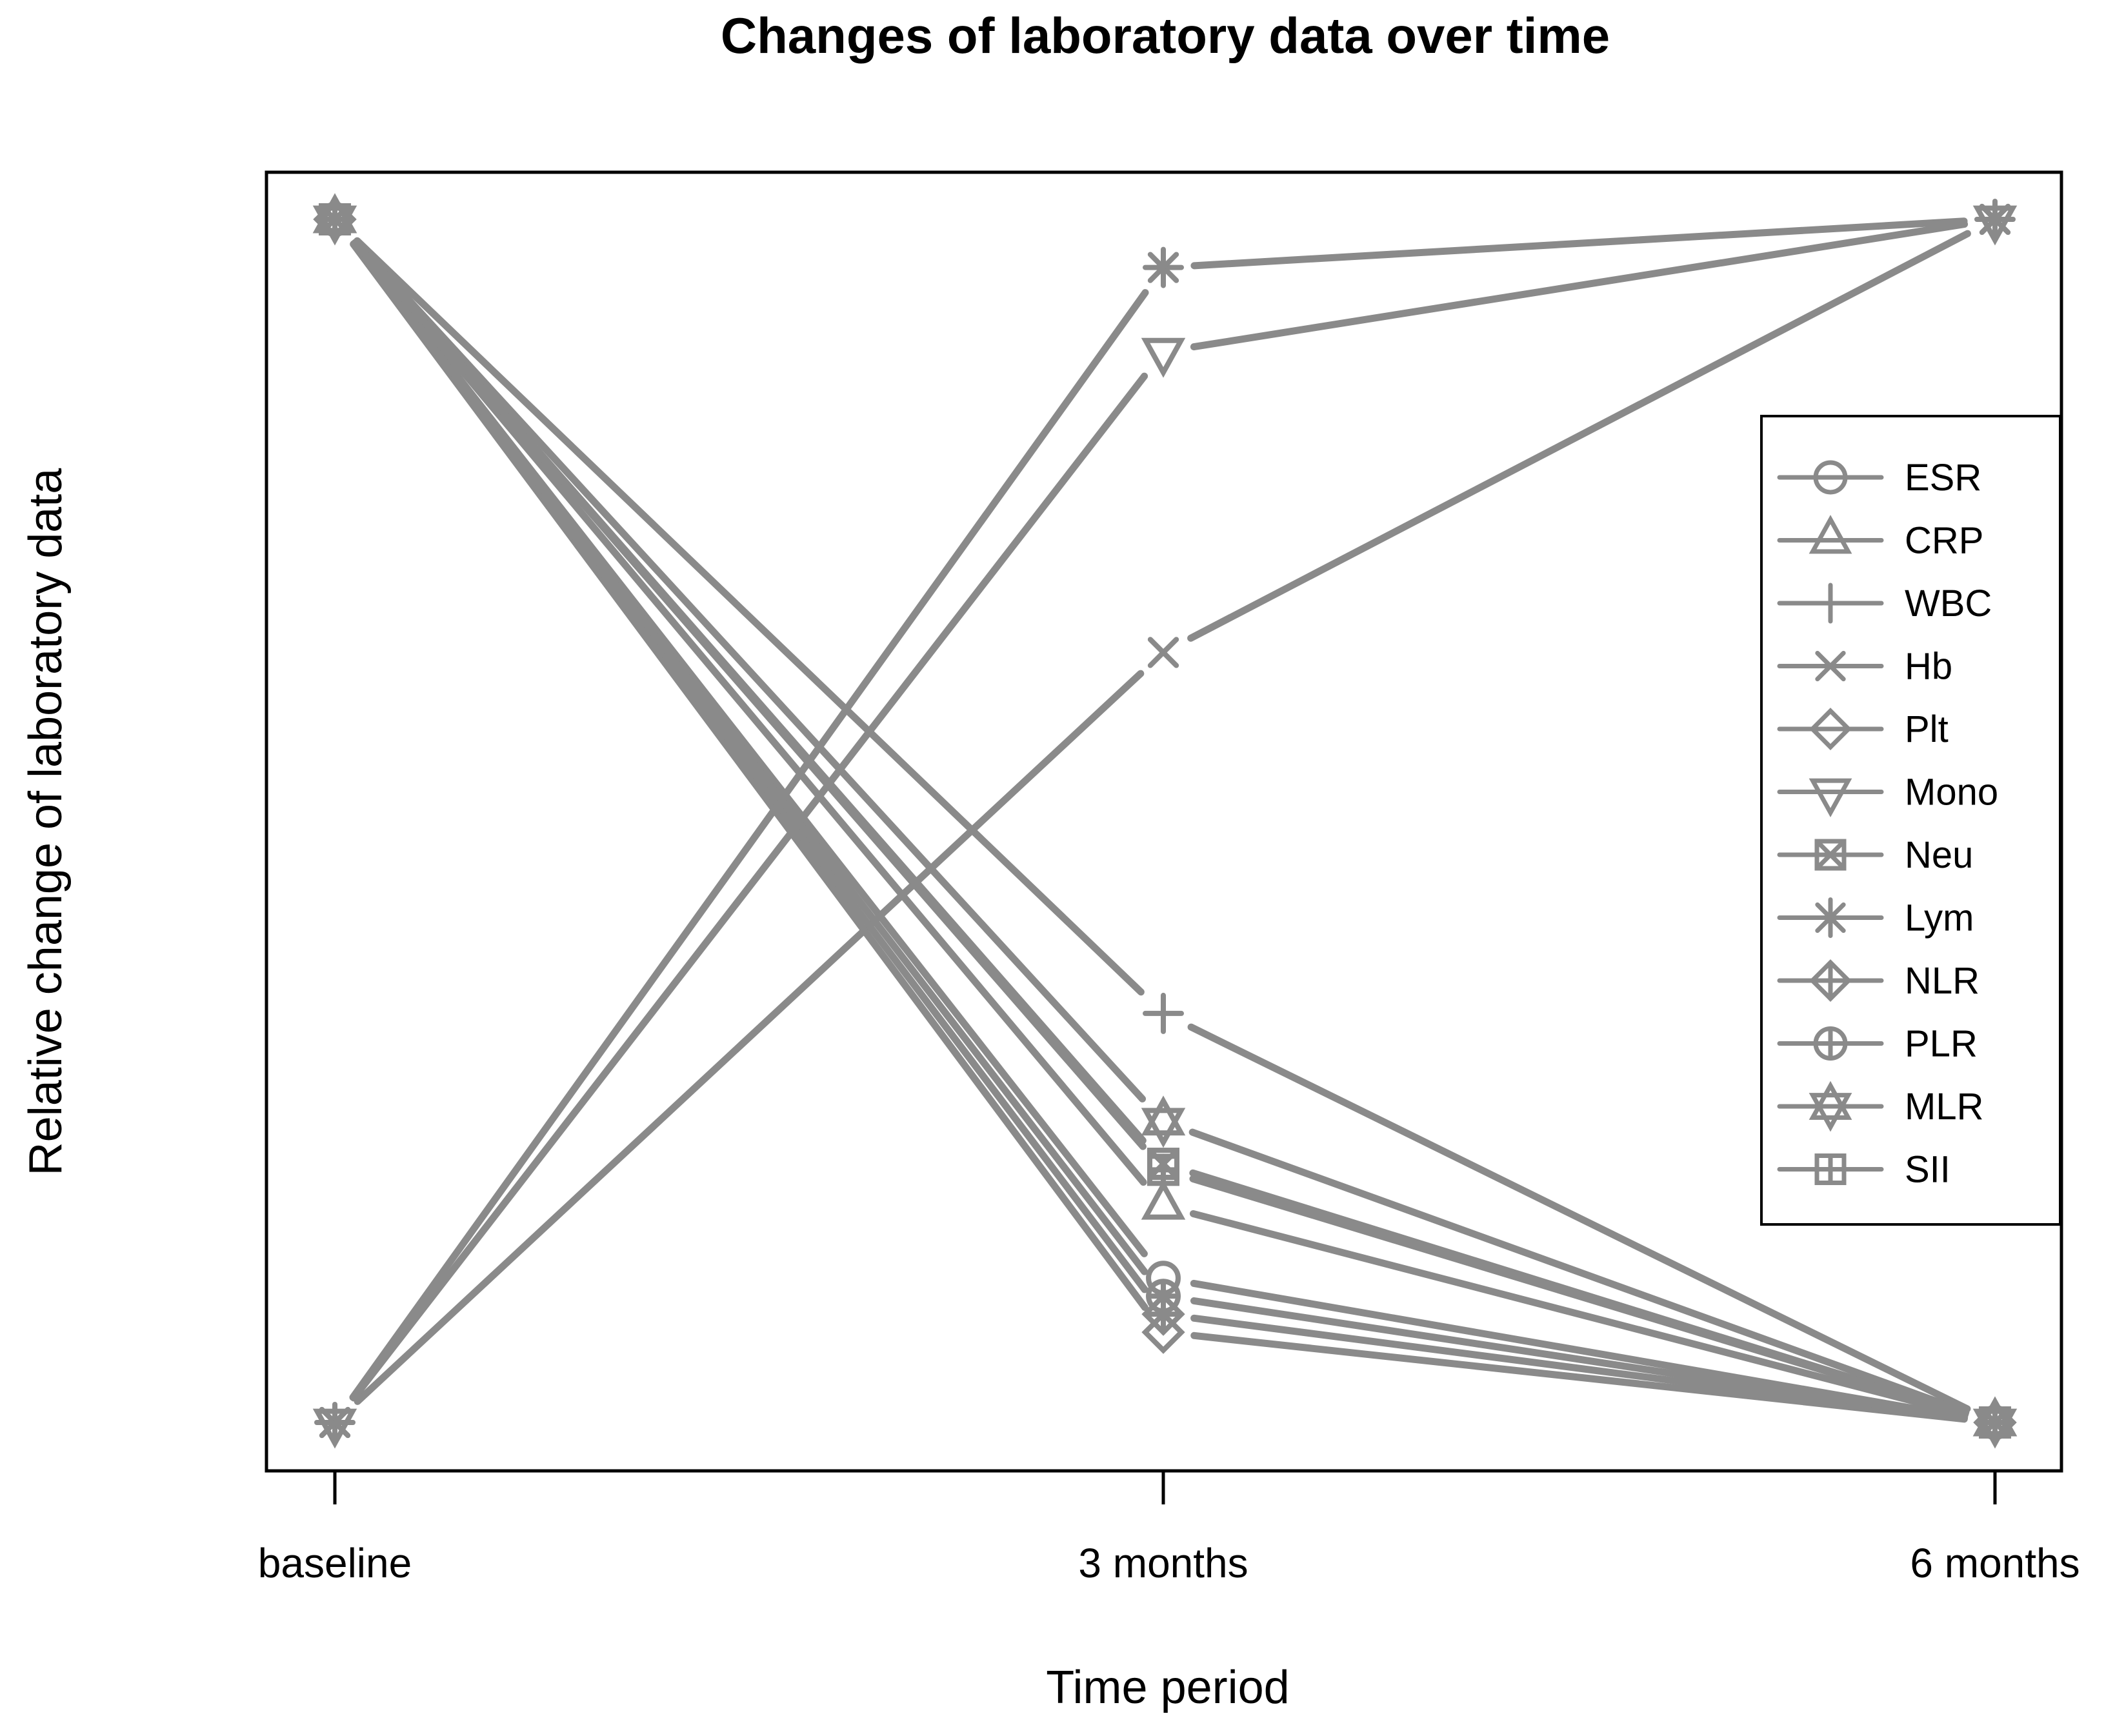 This screenshot has height=1736, width=2115. Describe the element at coordinates (1163, 1199) in the screenshot. I see `triangle-up-marker-icon` at that location.